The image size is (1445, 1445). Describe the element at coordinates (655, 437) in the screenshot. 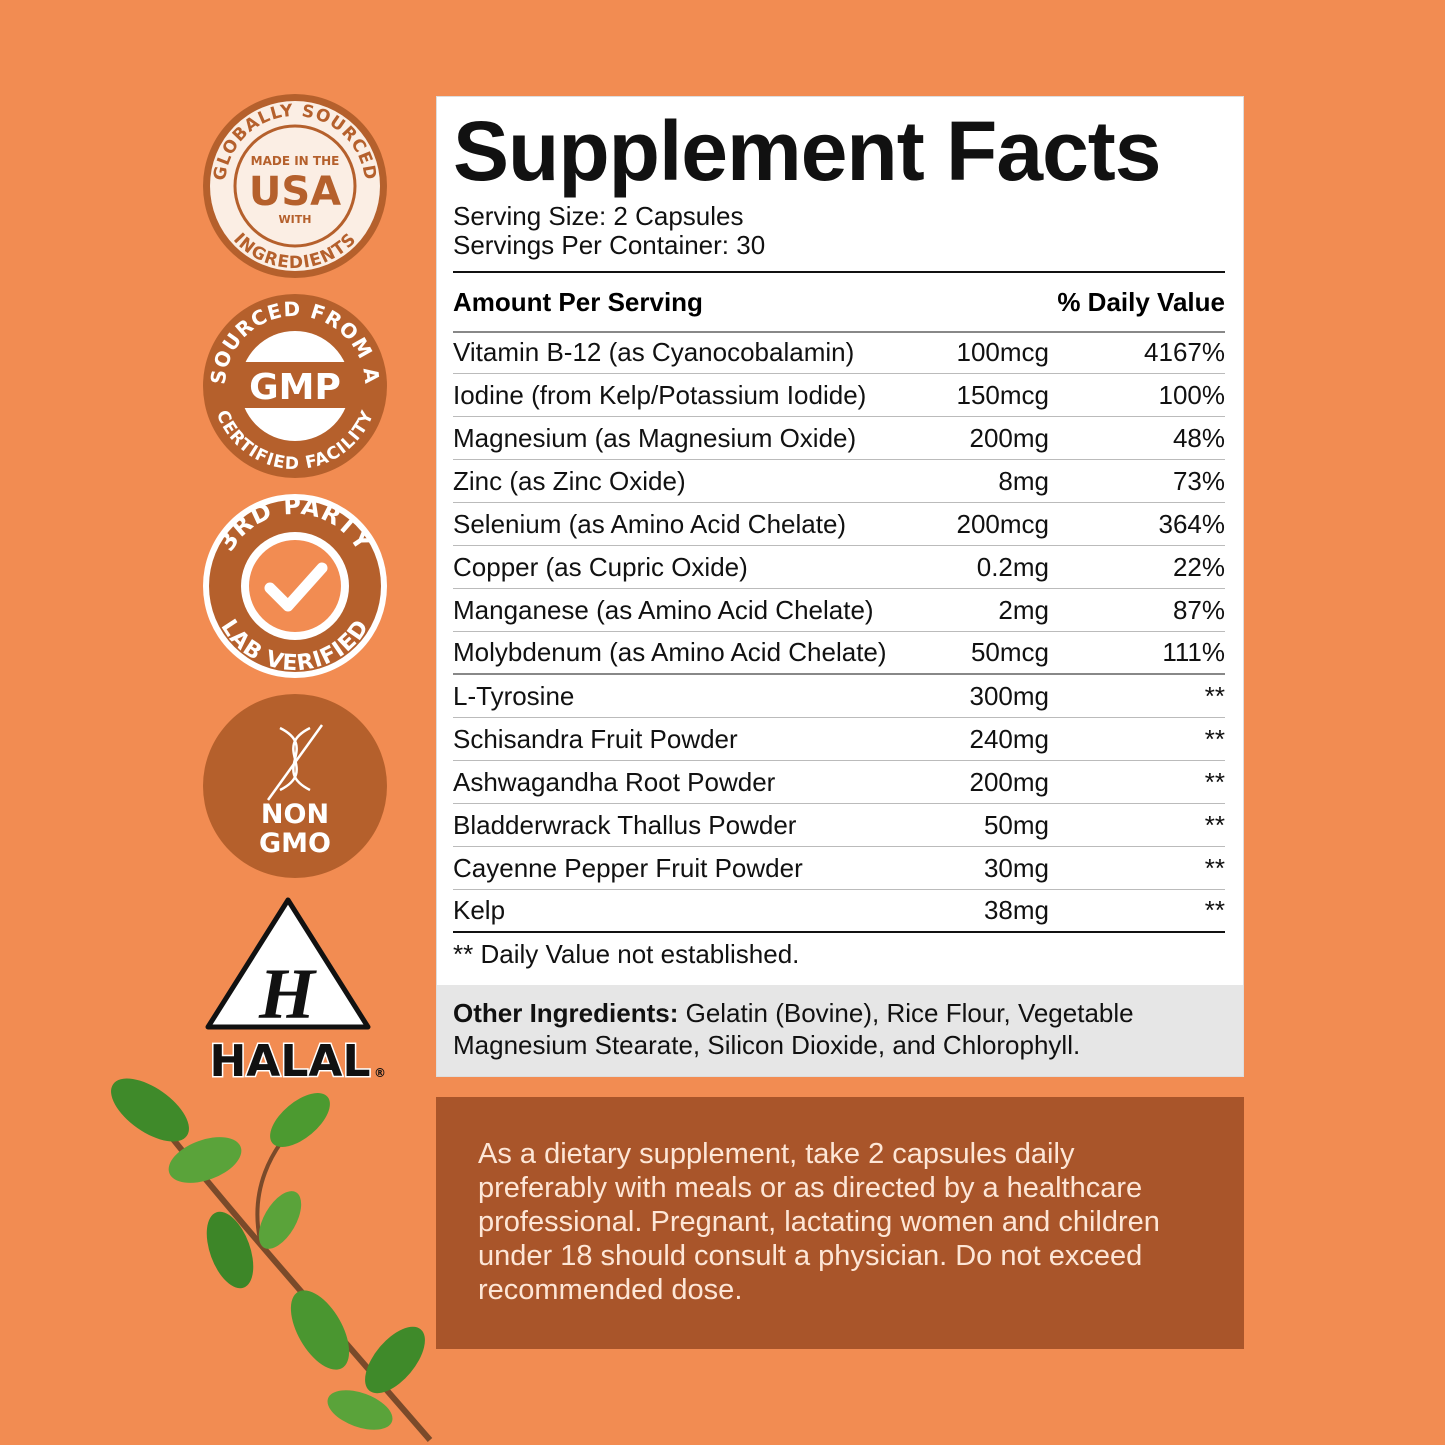

I see `nutrient-name: Magnesium (as Magnesium Oxide)` at that location.